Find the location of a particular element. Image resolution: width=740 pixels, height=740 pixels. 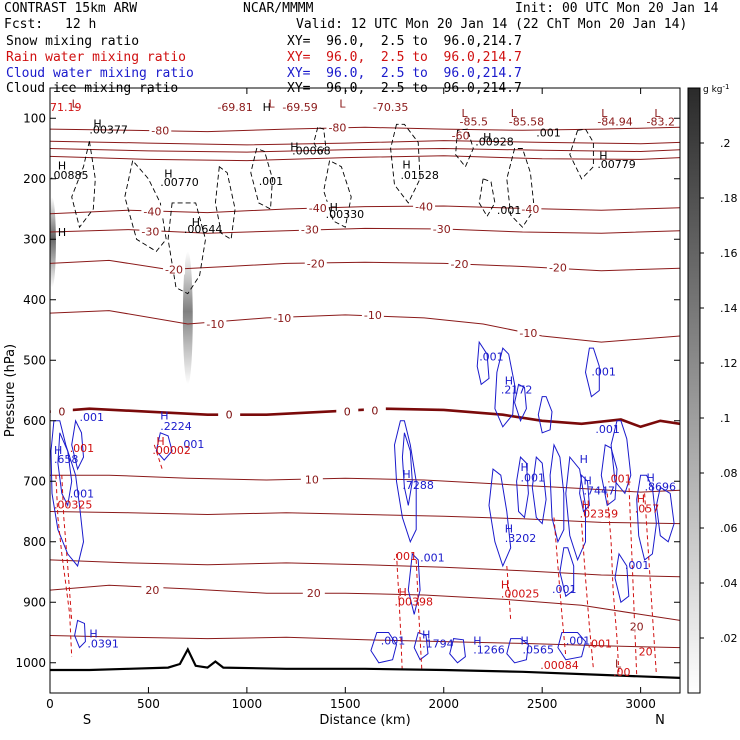

colorbar-tick-label: .04 is located at coordinates (729, 583).